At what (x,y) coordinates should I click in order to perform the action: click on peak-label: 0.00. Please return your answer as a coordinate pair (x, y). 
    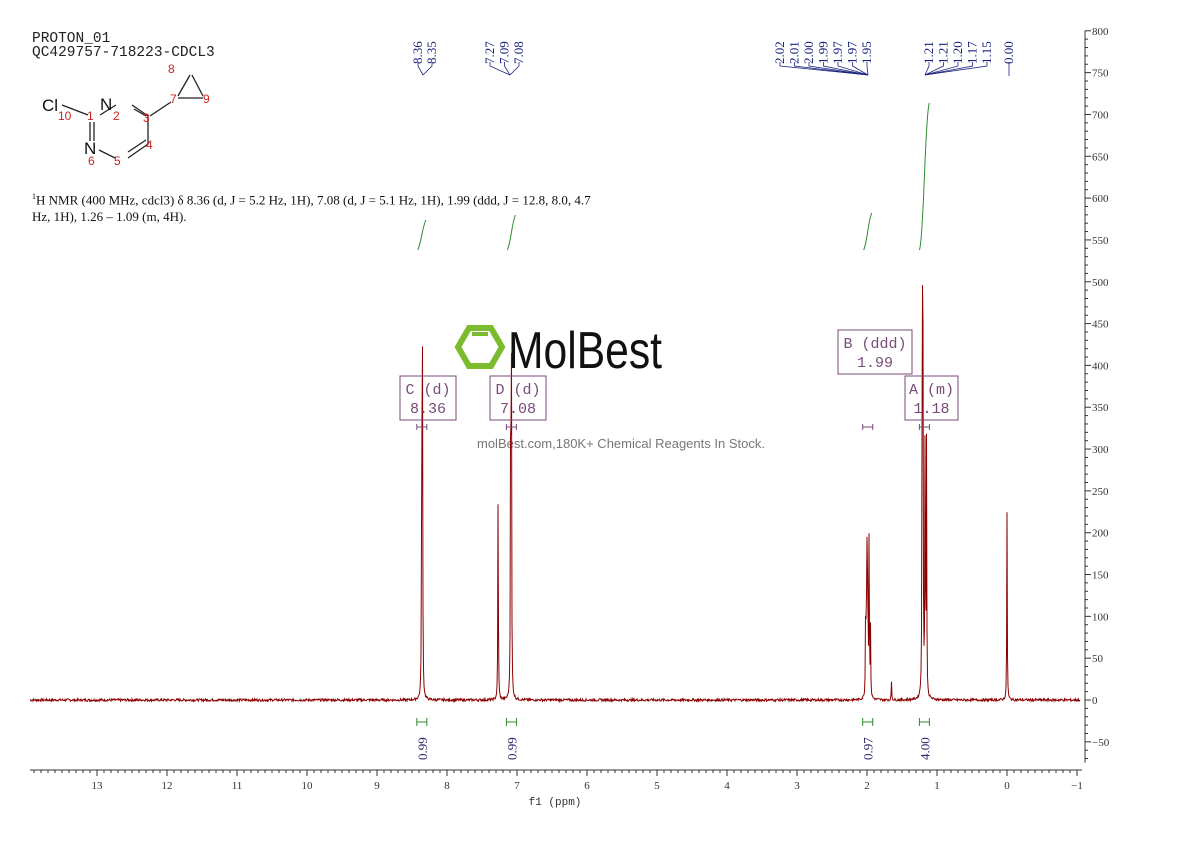
    Looking at the image, I should click on (1008, 52).